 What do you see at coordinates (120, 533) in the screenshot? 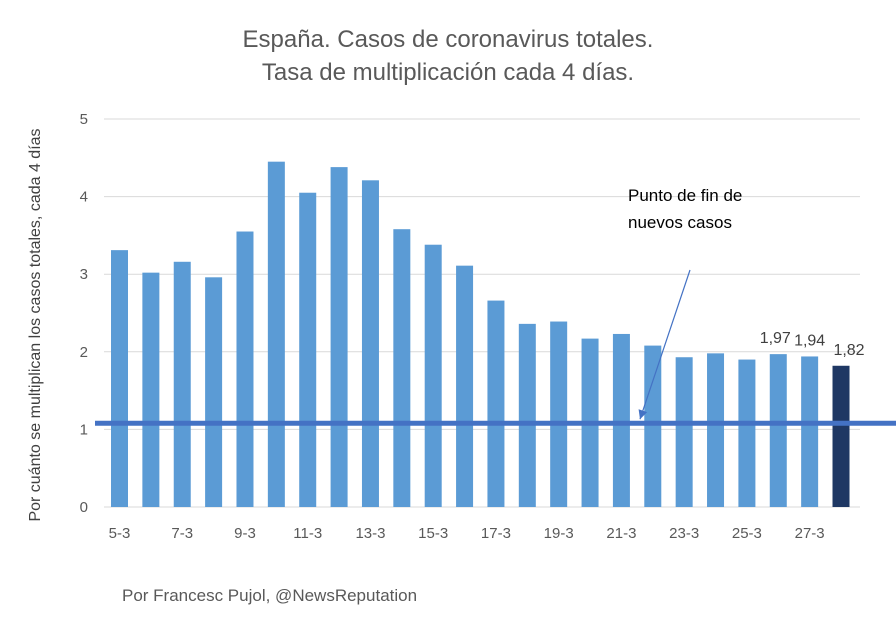
I see `x-tick-5-3: 5-3` at bounding box center [120, 533].